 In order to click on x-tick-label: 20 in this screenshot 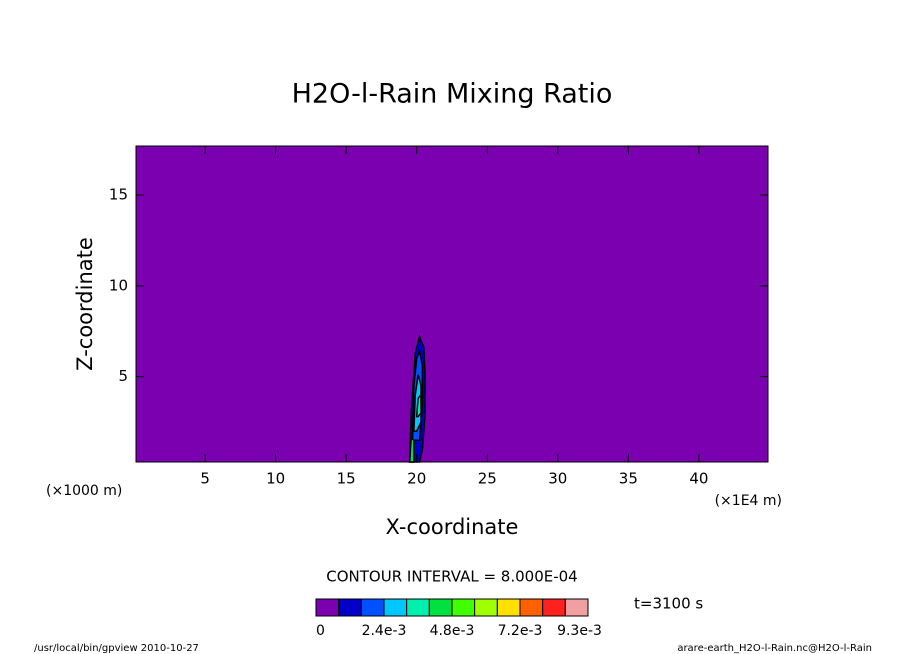, I will do `click(416, 479)`.